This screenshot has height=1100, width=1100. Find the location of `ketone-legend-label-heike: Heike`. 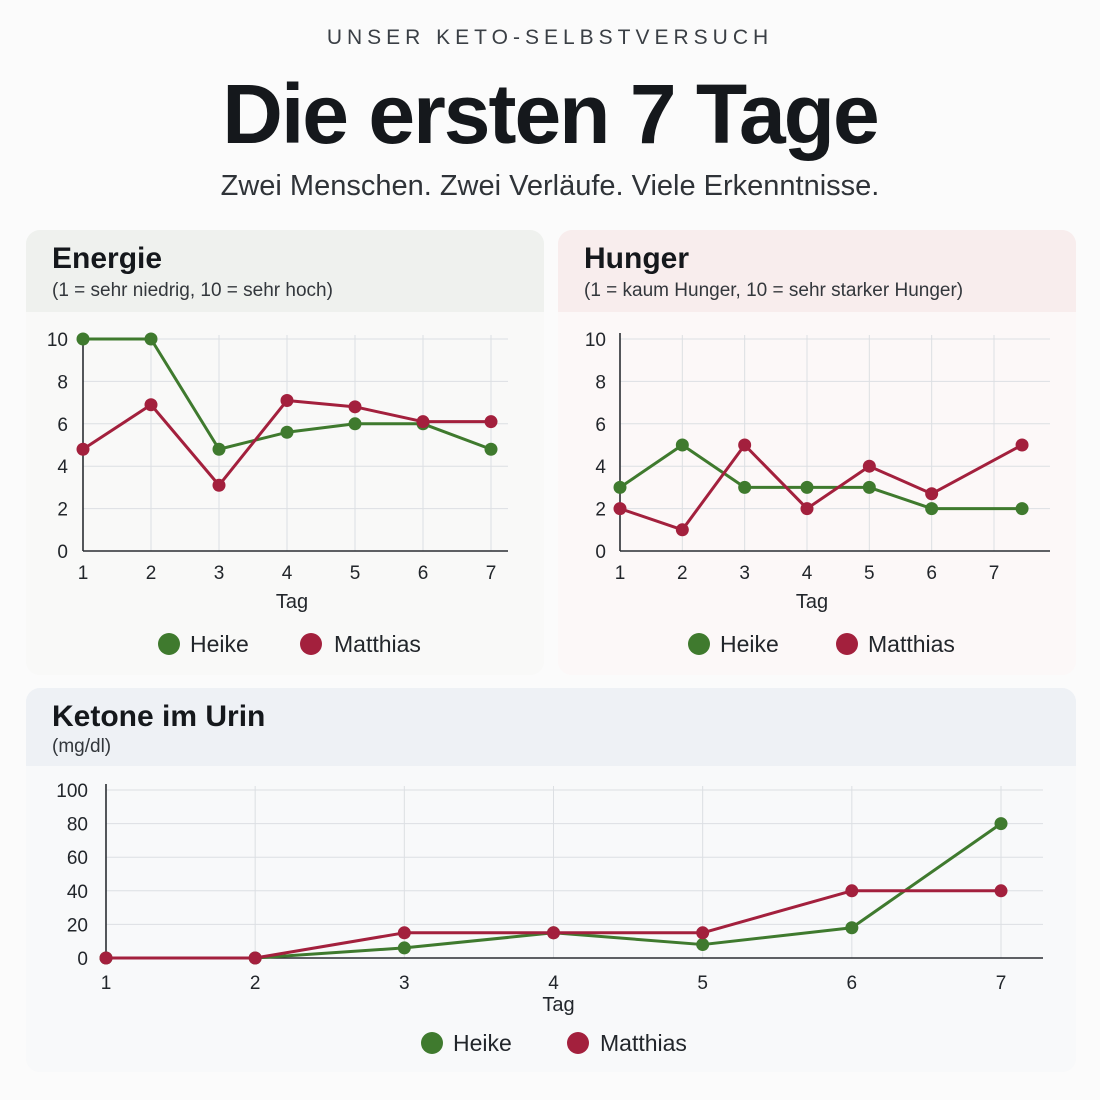

ketone-legend-label-heike: Heike is located at coordinates (482, 1043).